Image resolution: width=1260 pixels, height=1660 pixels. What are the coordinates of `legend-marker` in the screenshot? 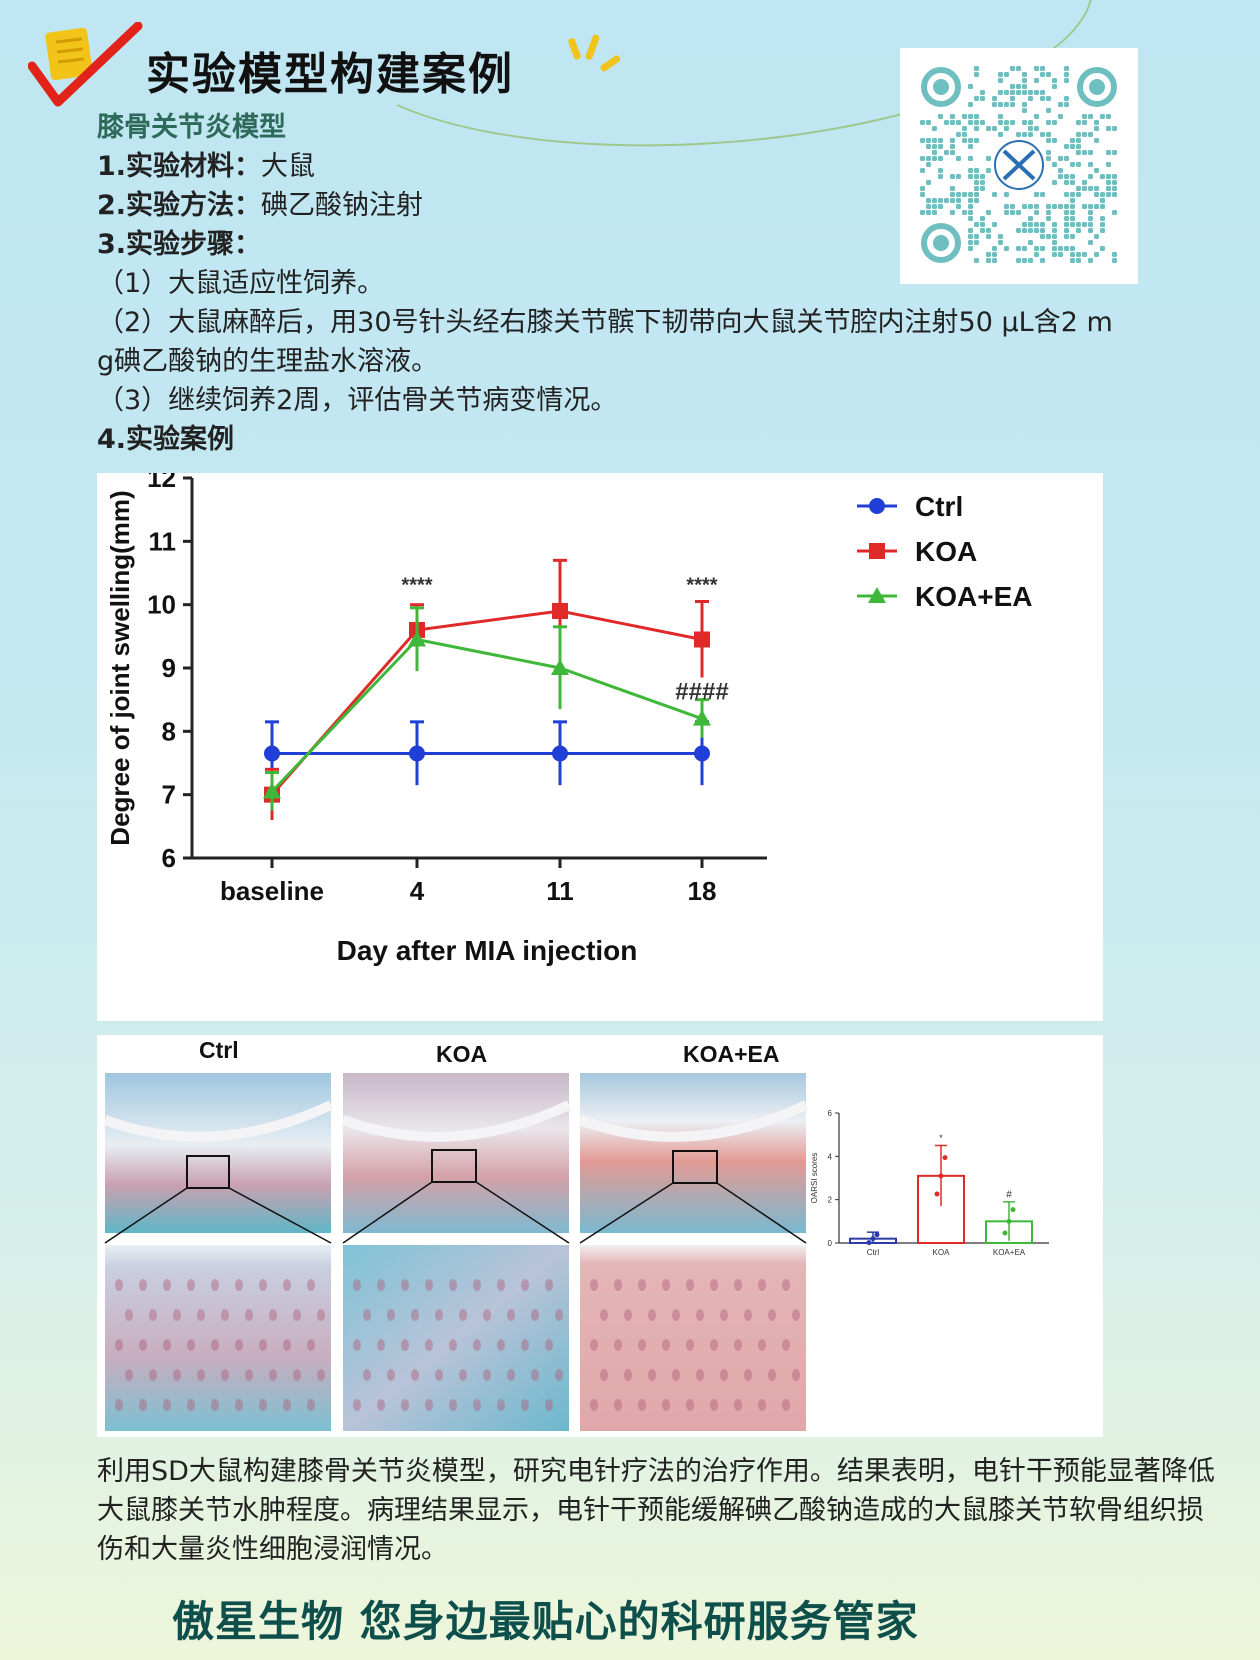 It's located at (877, 551).